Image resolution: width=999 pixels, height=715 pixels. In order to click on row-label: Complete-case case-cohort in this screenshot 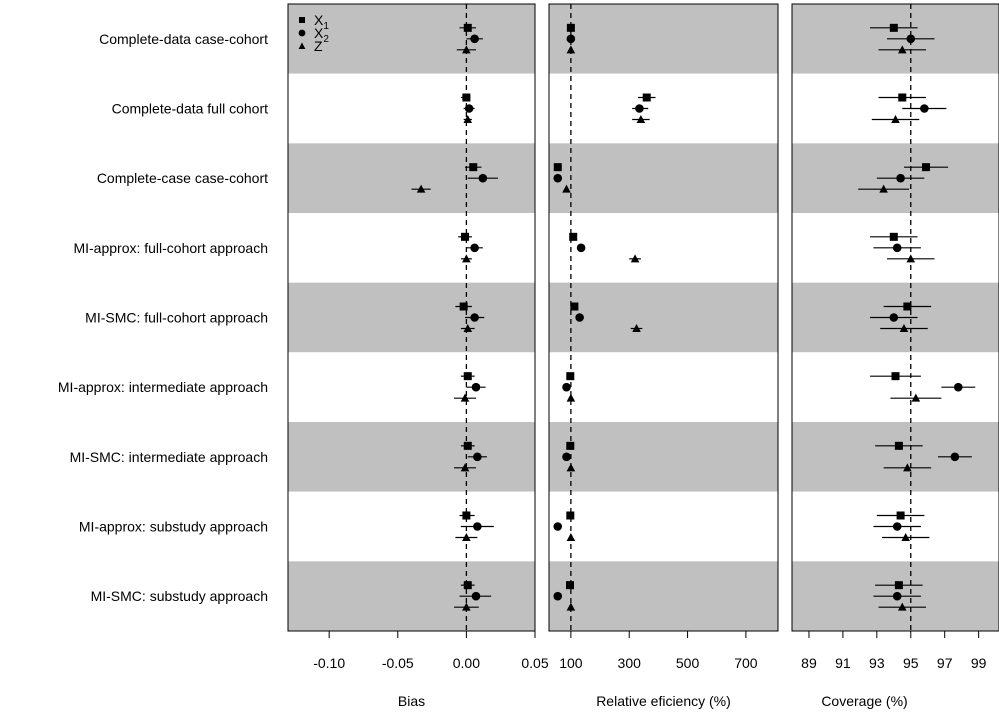, I will do `click(182, 178)`.